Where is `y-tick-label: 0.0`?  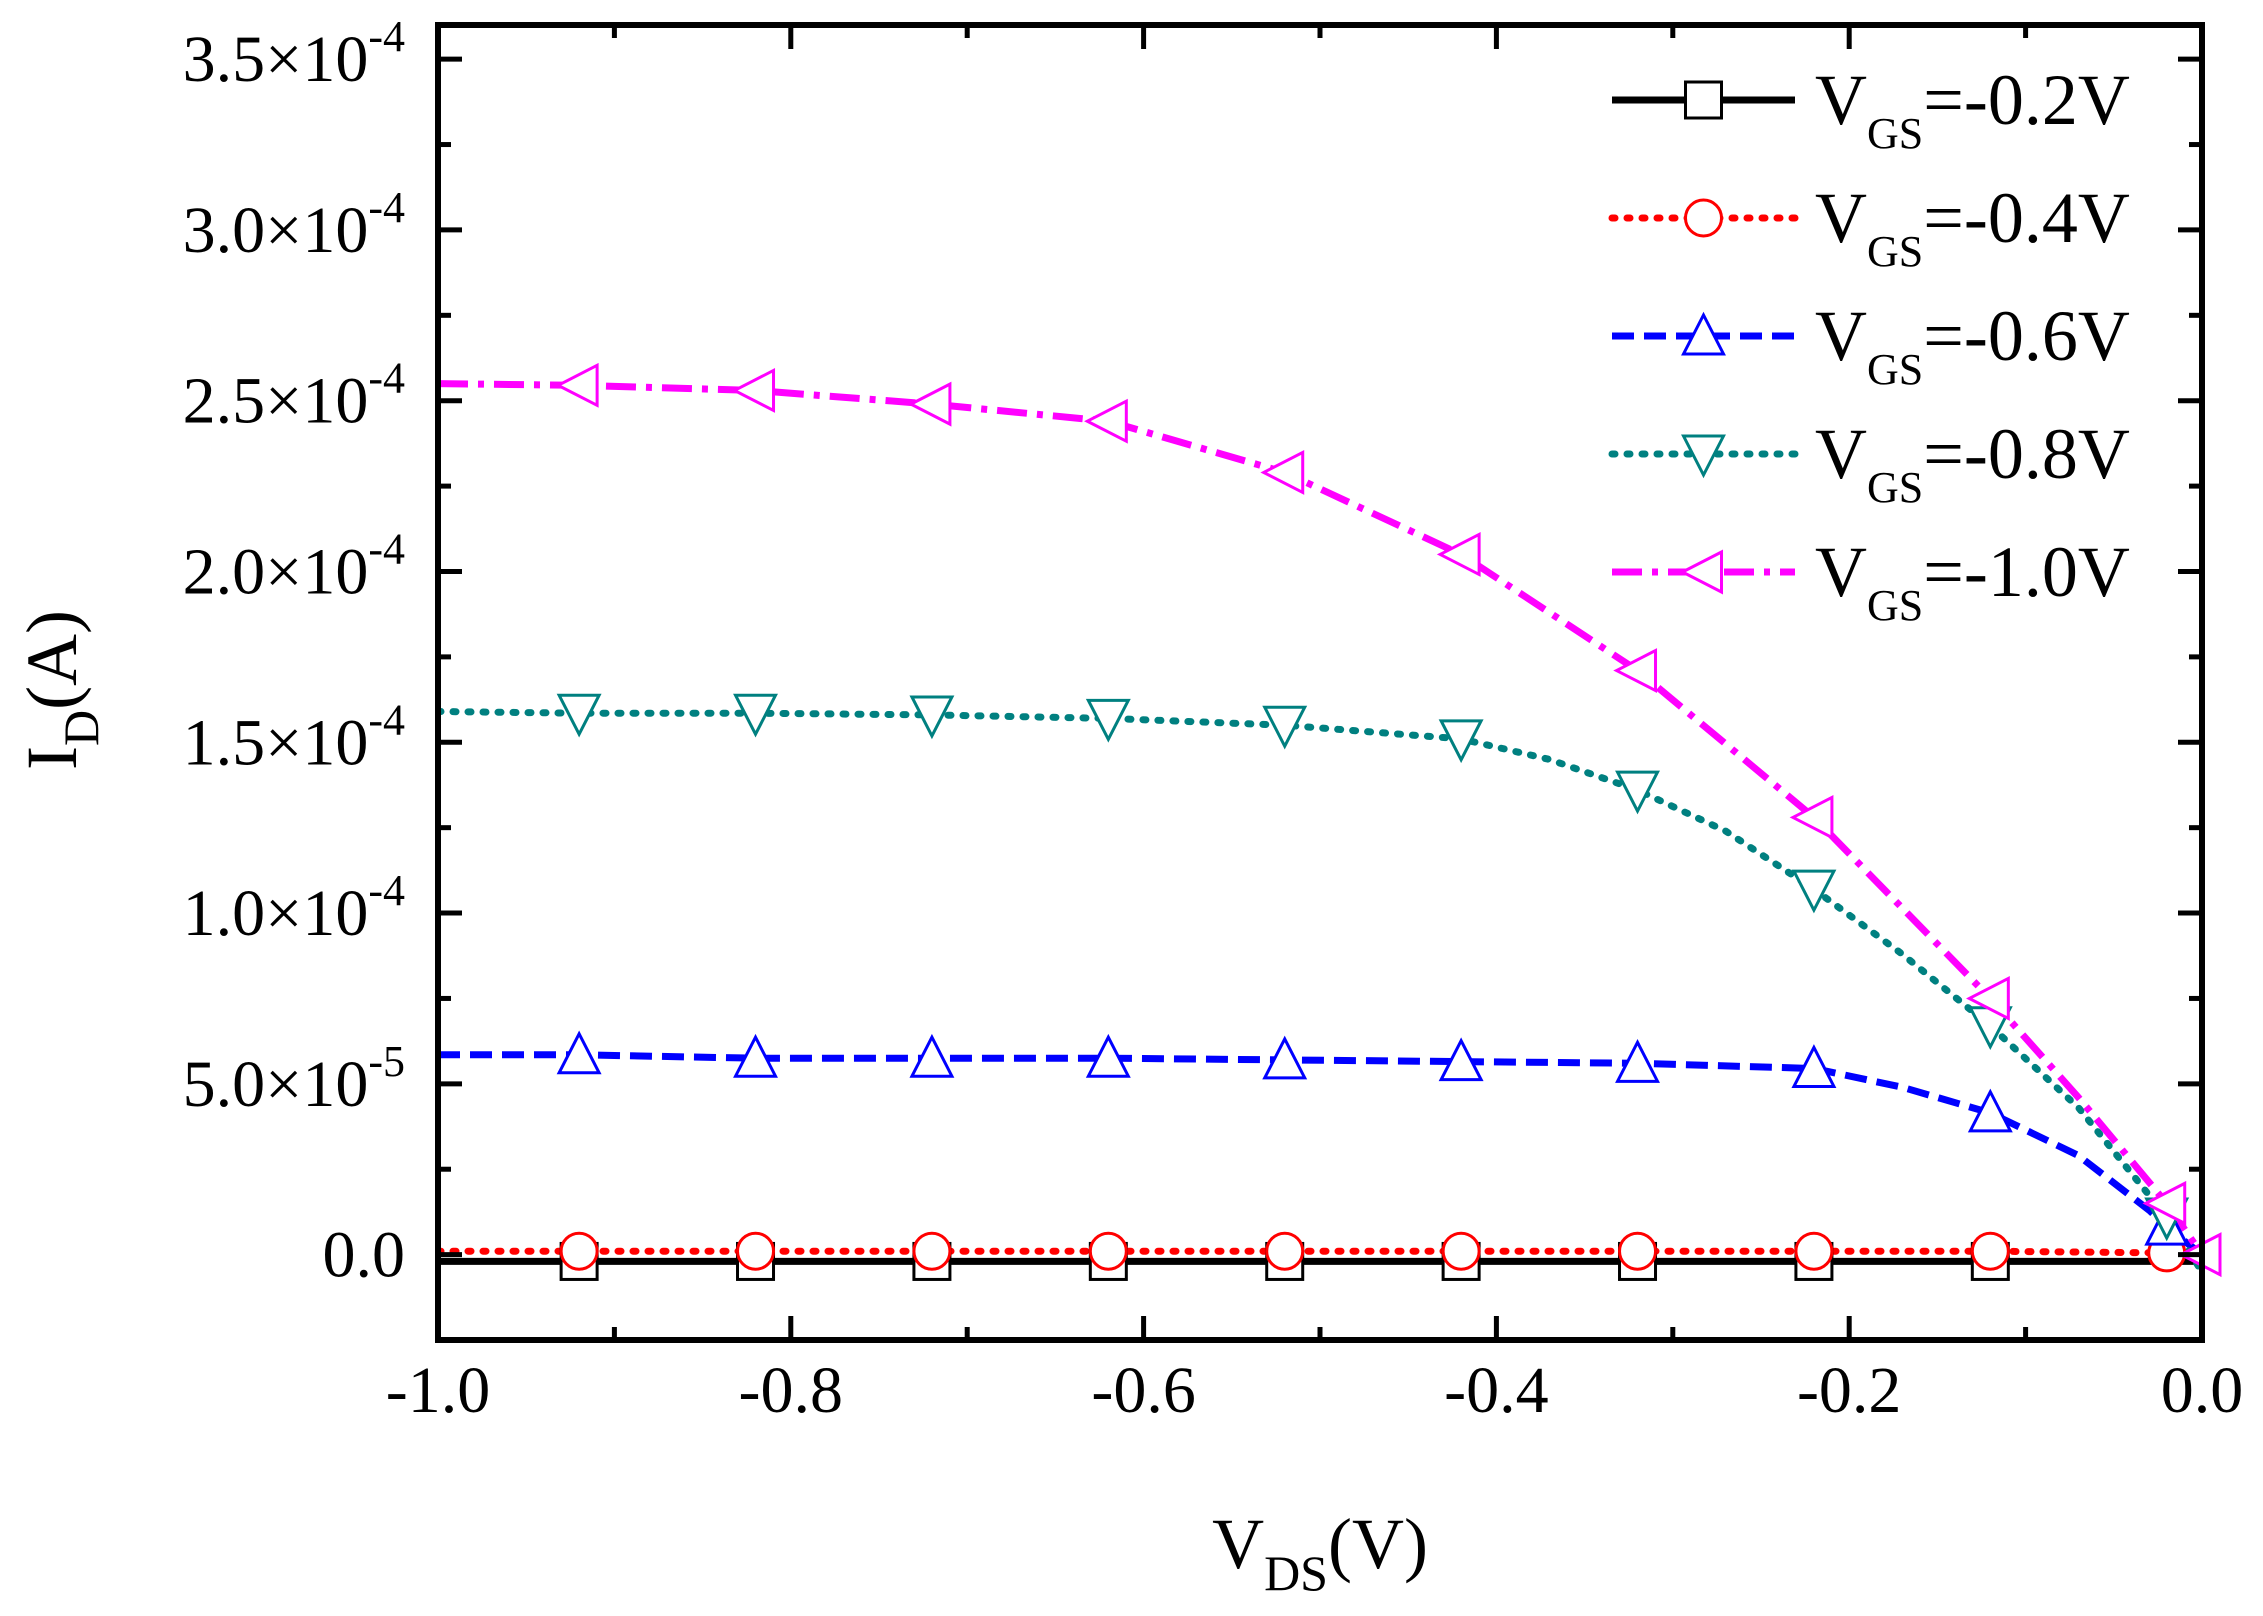
y-tick-label: 0.0 is located at coordinates (364, 1255).